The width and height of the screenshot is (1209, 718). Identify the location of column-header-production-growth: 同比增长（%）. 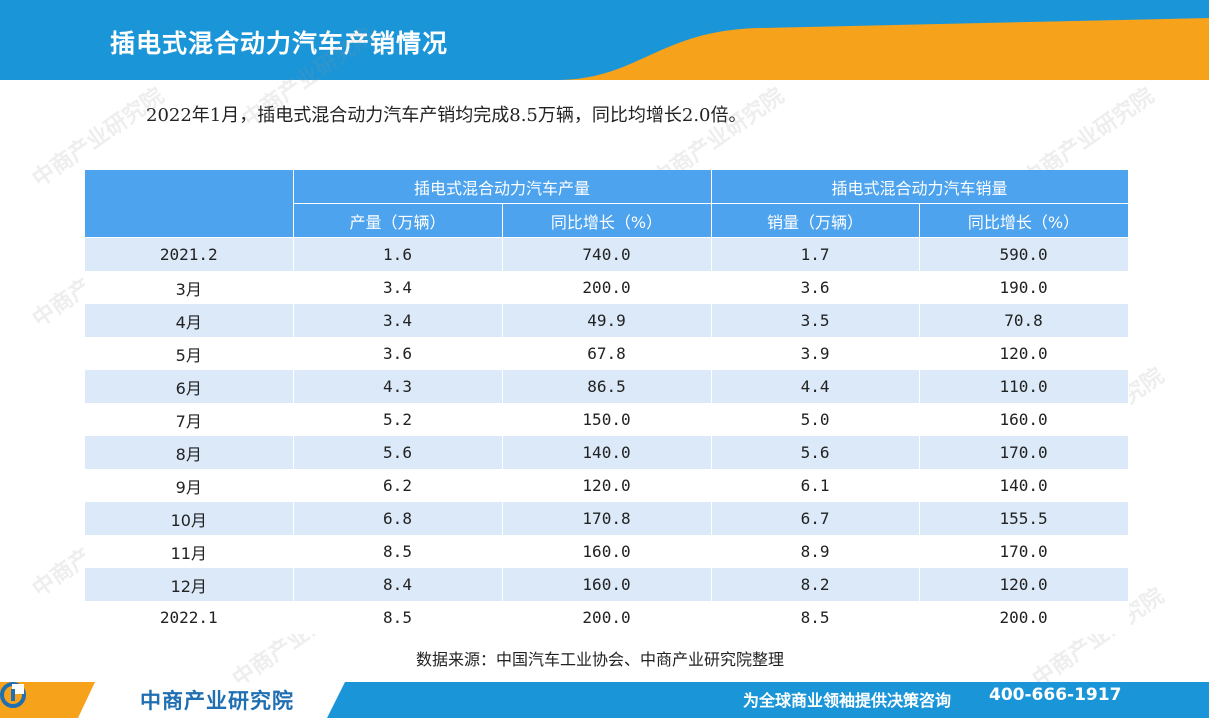
(607, 220).